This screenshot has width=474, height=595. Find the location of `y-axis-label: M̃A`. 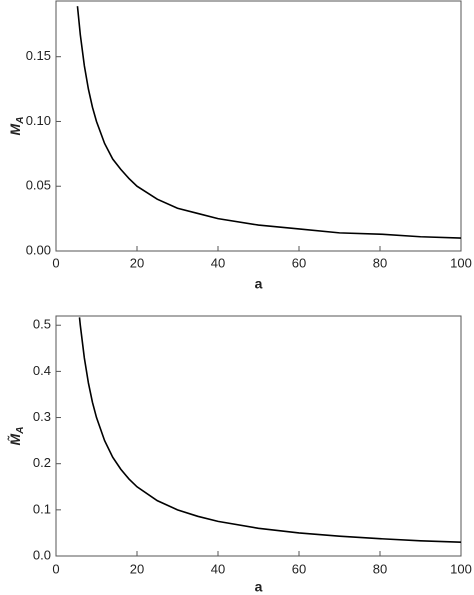

y-axis-label: M̃A is located at coordinates (16, 436).